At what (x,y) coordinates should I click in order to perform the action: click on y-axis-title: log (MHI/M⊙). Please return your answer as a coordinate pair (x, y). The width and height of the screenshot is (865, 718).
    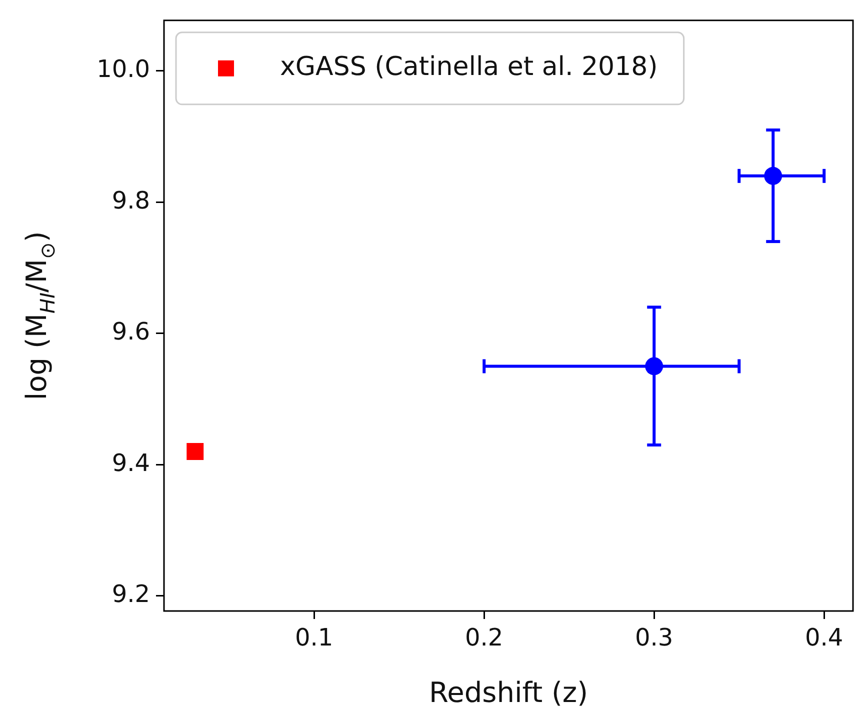
    Looking at the image, I should click on (40, 315).